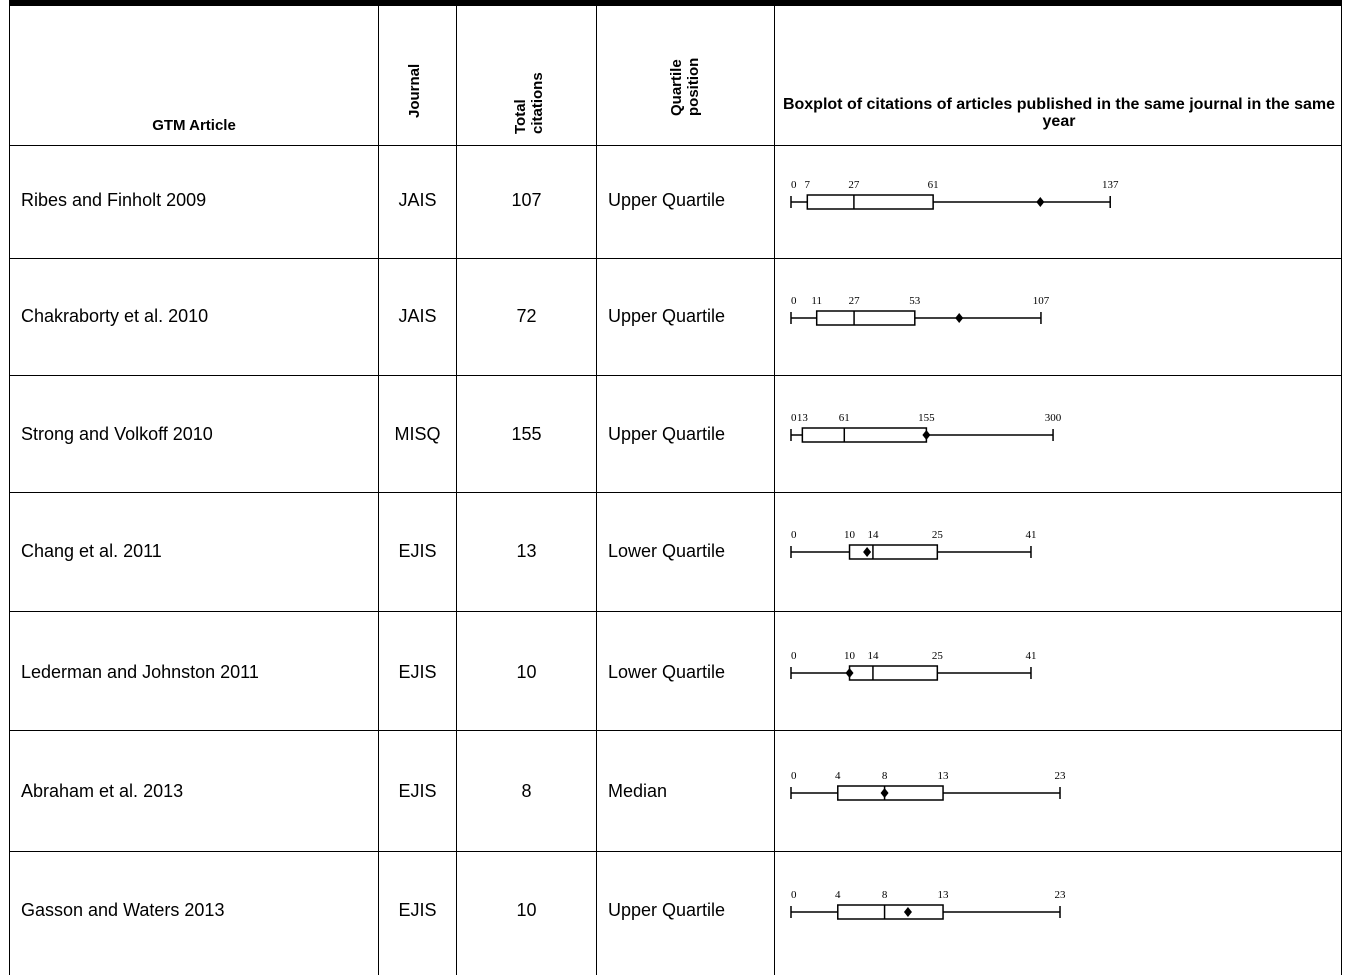  I want to click on article-cell: Abraham et al. 2013, so click(102, 791).